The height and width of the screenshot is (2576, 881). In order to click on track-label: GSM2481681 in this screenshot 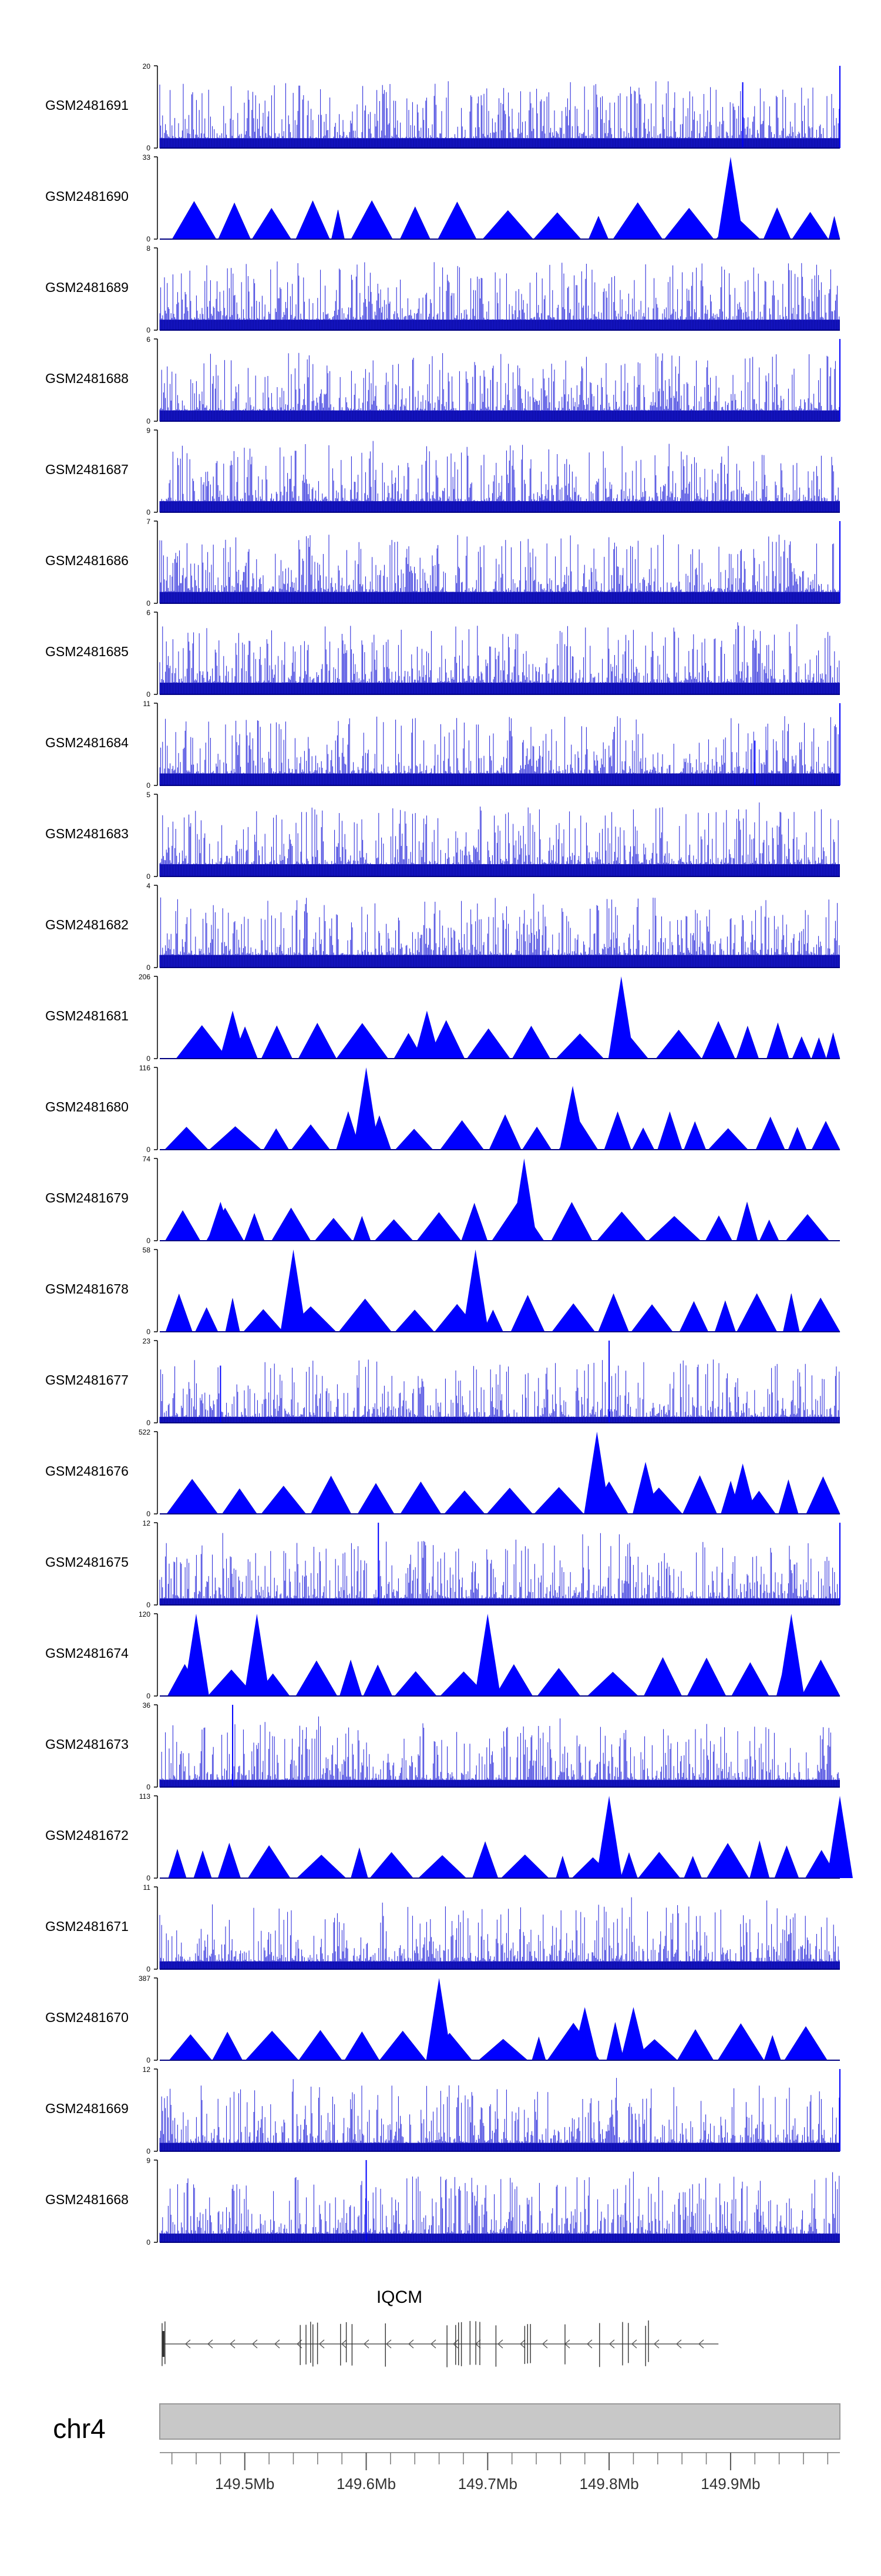, I will do `click(87, 1016)`.